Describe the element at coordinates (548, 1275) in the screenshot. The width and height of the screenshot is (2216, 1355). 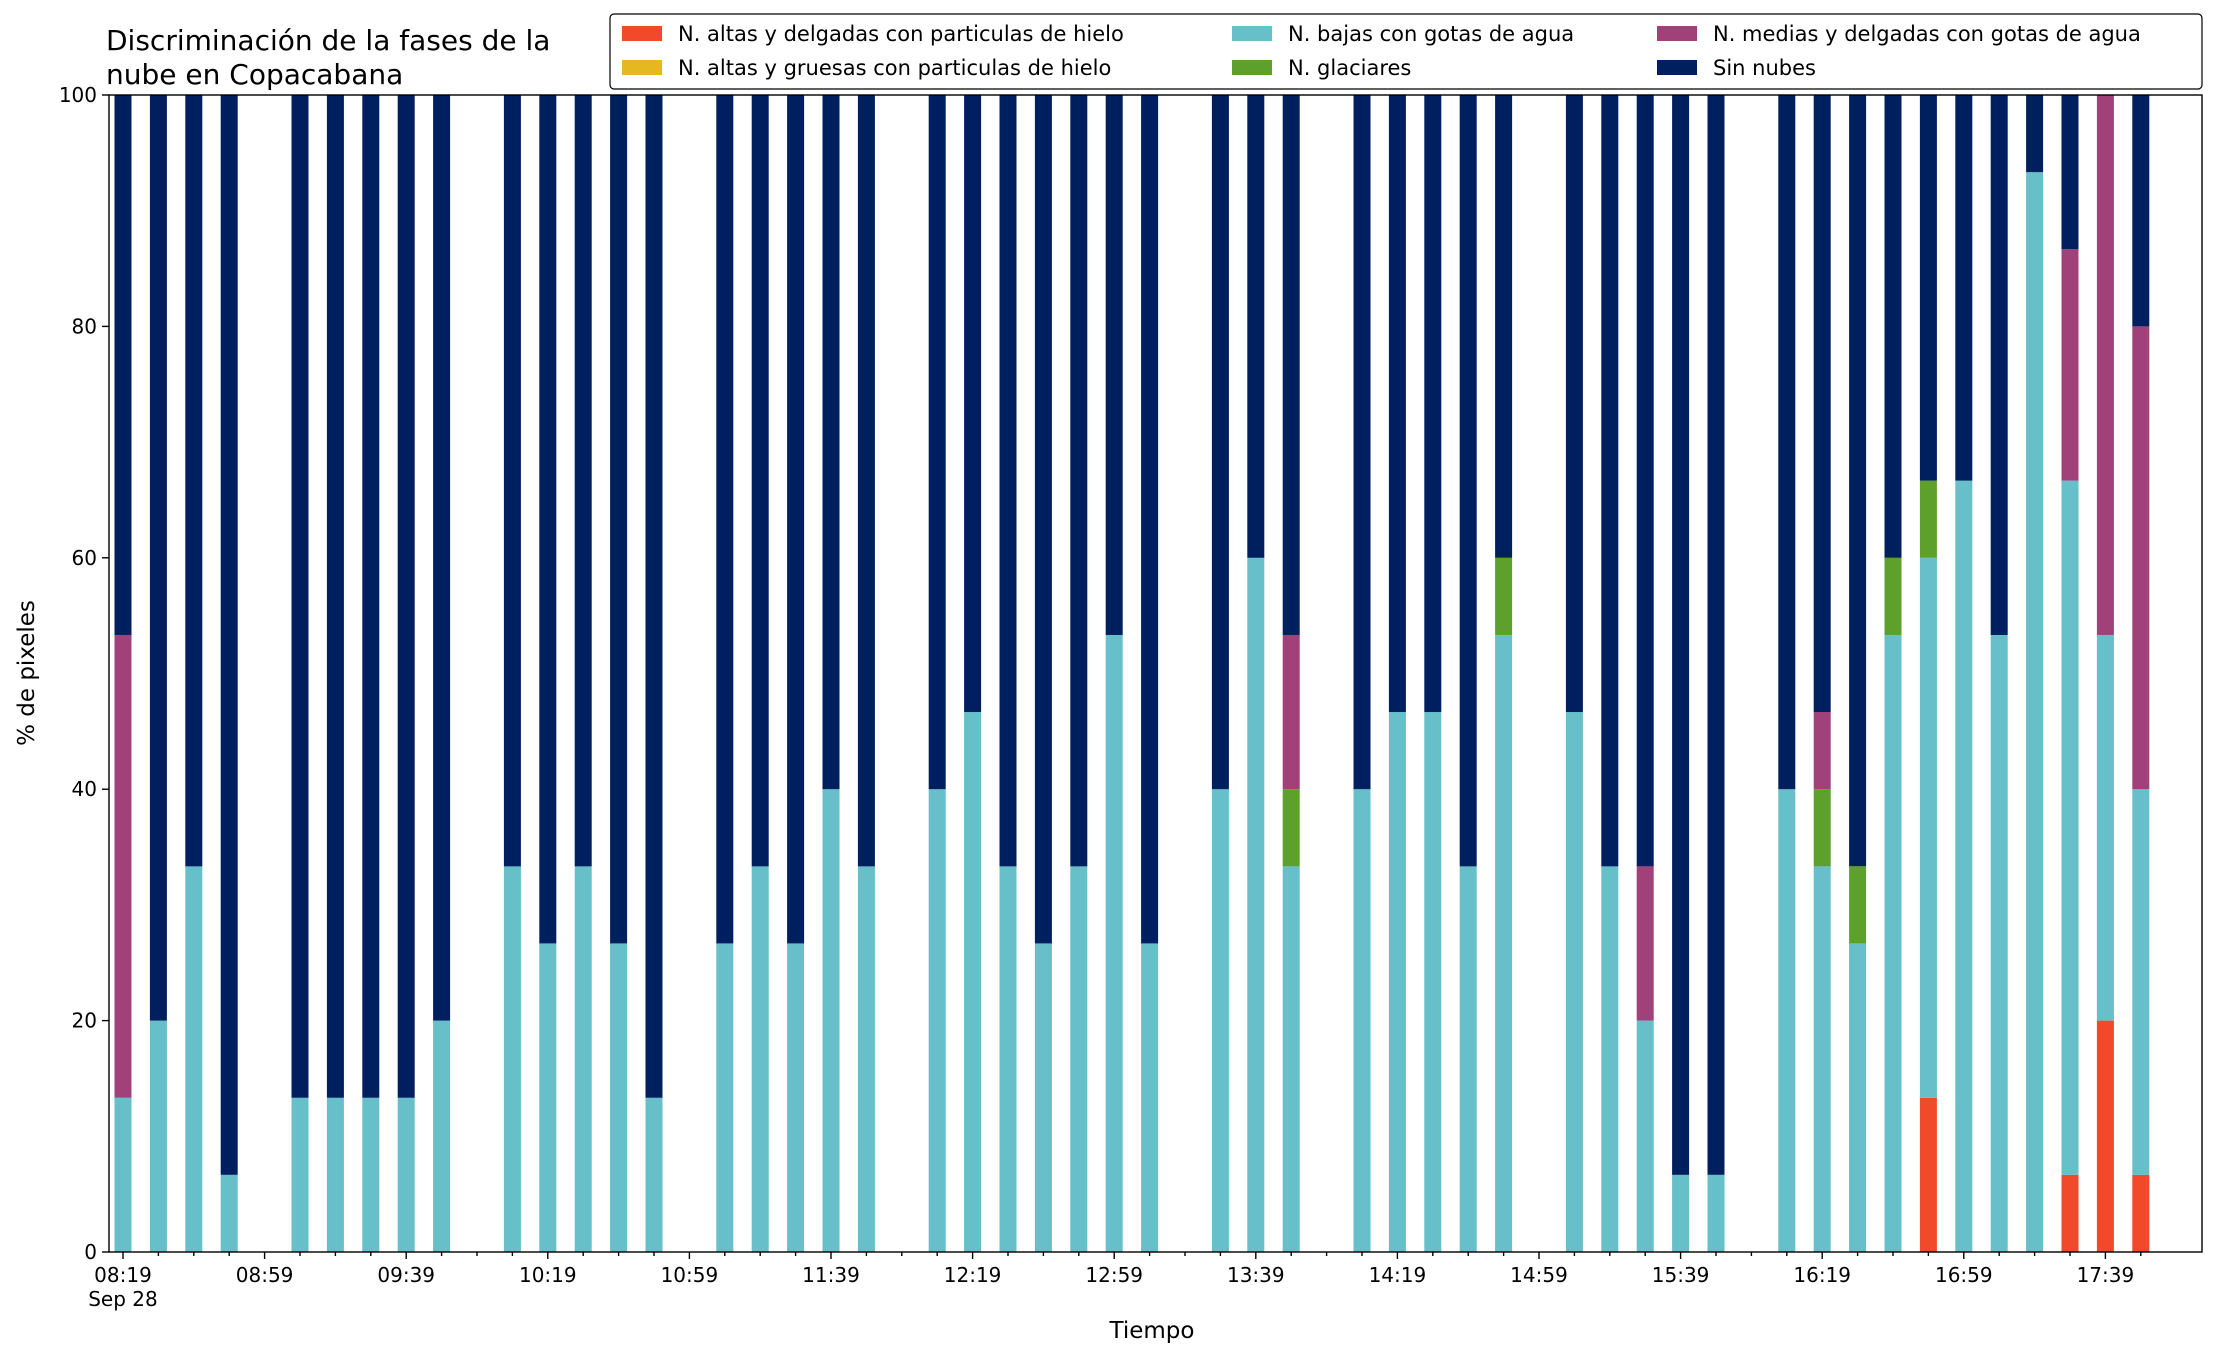
I see `x-tick-label: 10:19` at that location.